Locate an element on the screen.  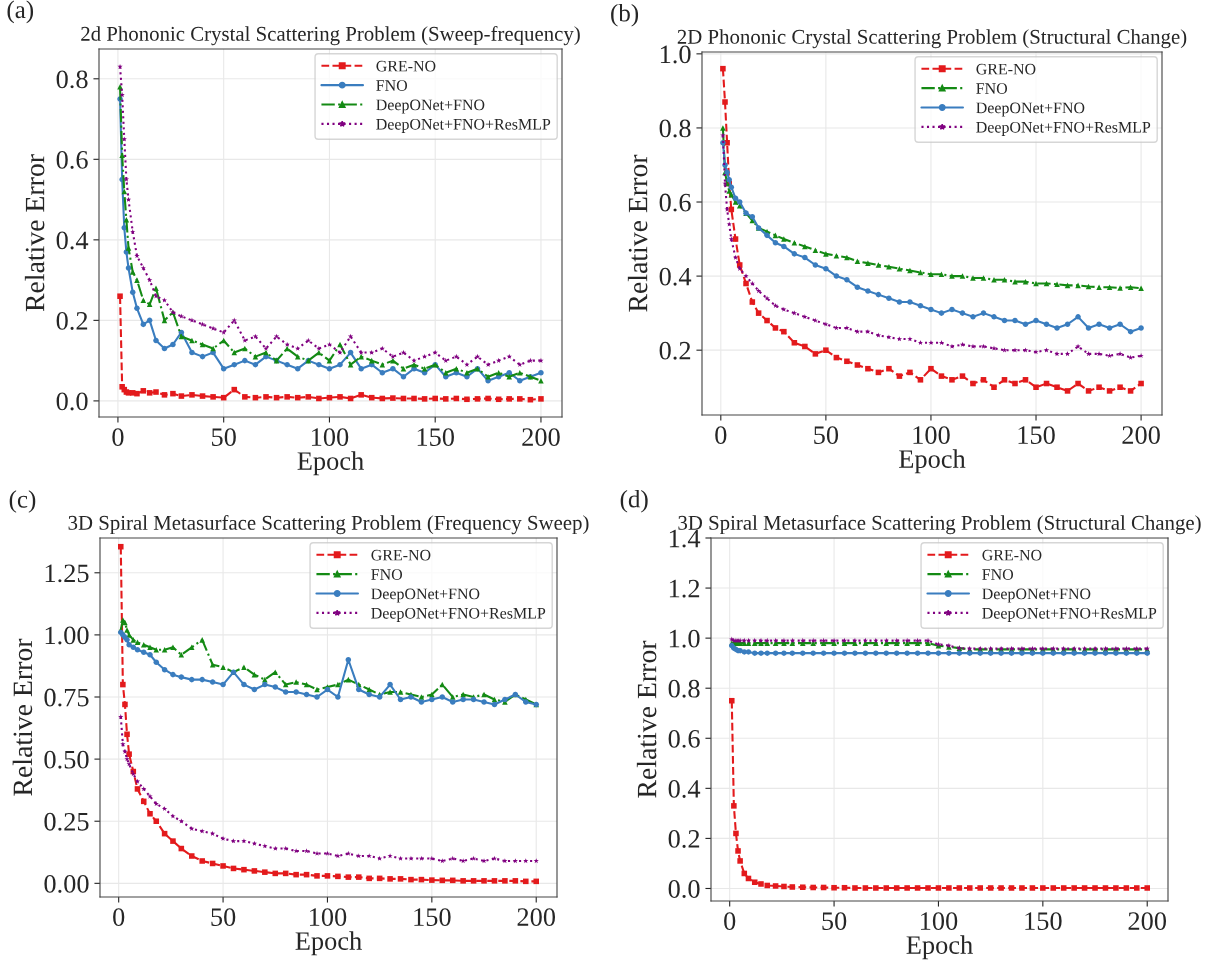
text: (d) is located at coordinates (634, 501).